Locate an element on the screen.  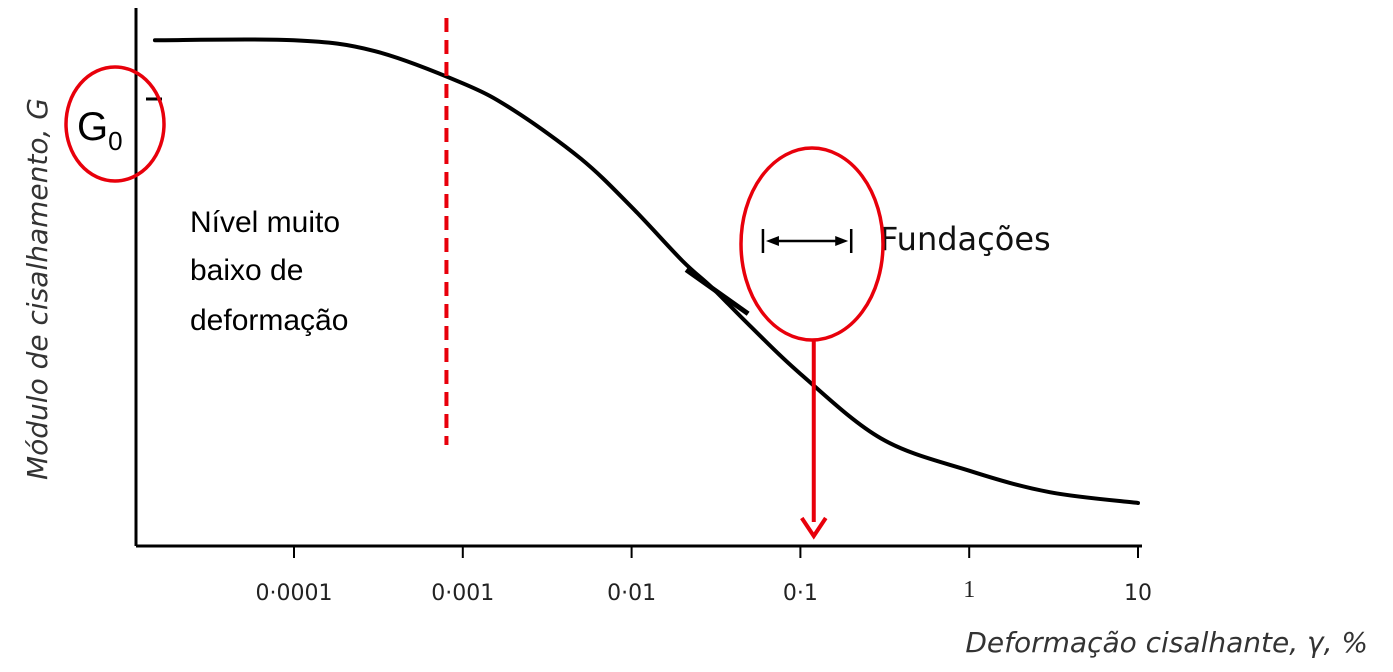
x-tick-label: 10 is located at coordinates (1138, 593).